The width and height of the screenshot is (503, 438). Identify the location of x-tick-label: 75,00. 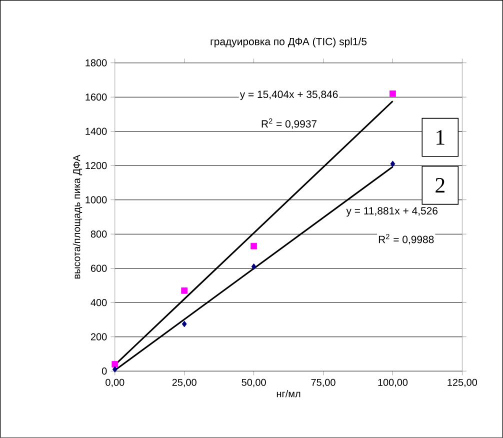
(323, 383).